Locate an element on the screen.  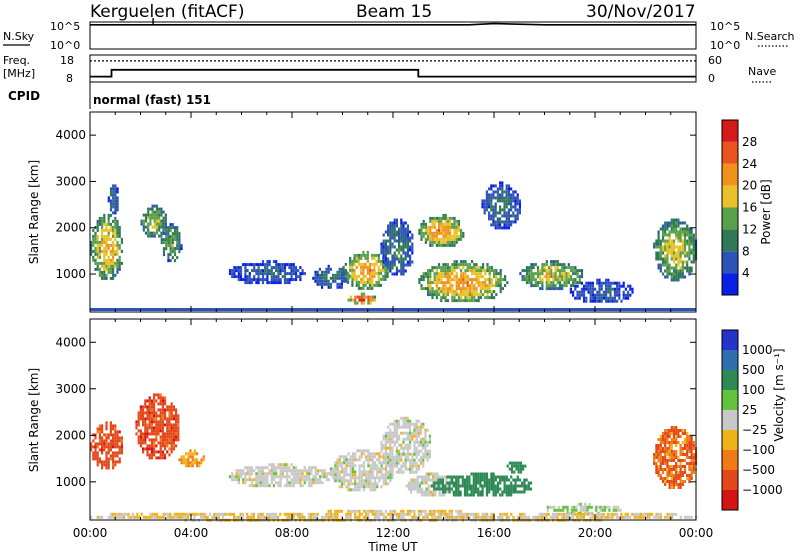
x-tick-label: 20:00 is located at coordinates (595, 533).